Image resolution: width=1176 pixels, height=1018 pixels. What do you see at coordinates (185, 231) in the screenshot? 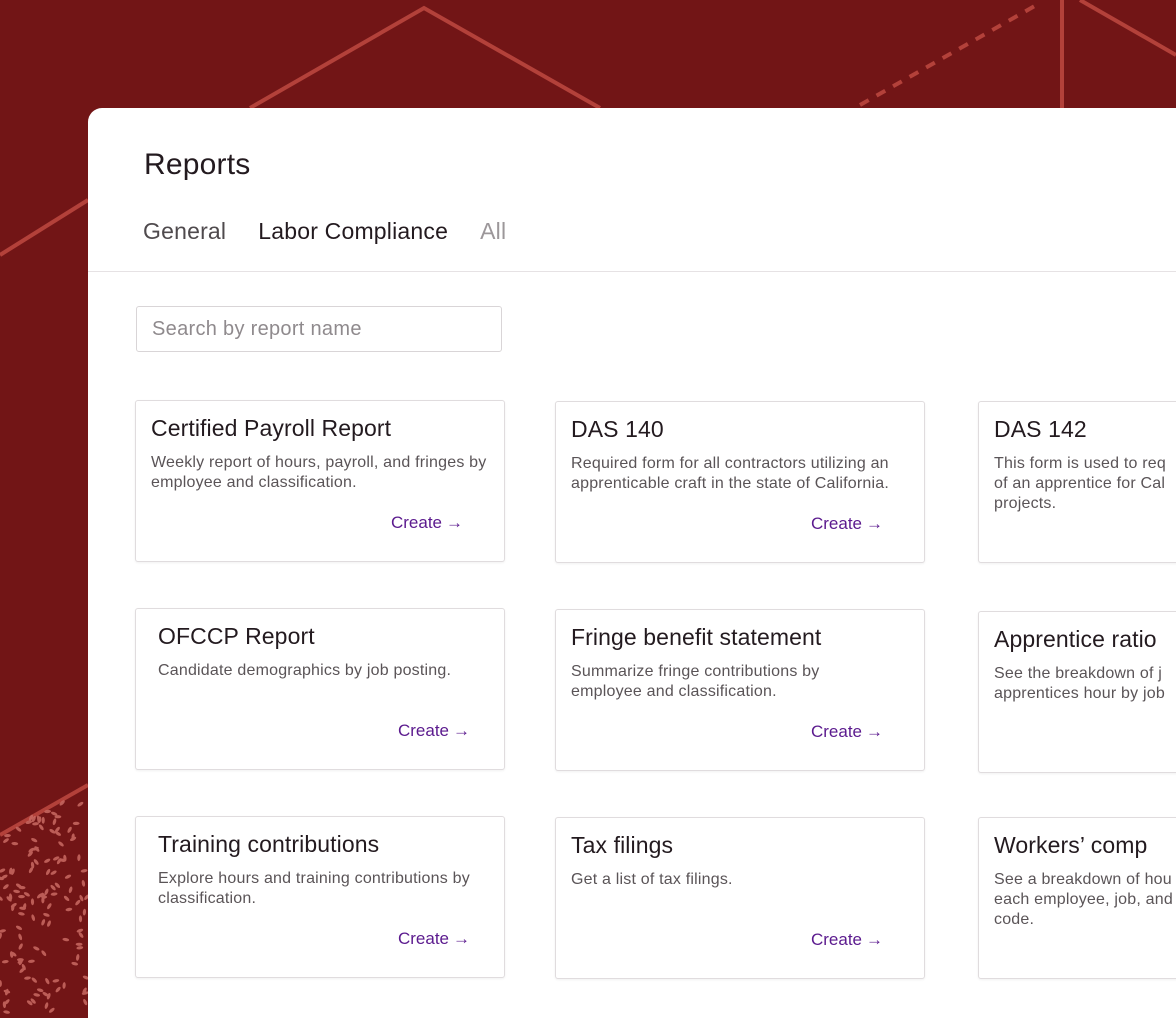
I see `tab-general: General` at bounding box center [185, 231].